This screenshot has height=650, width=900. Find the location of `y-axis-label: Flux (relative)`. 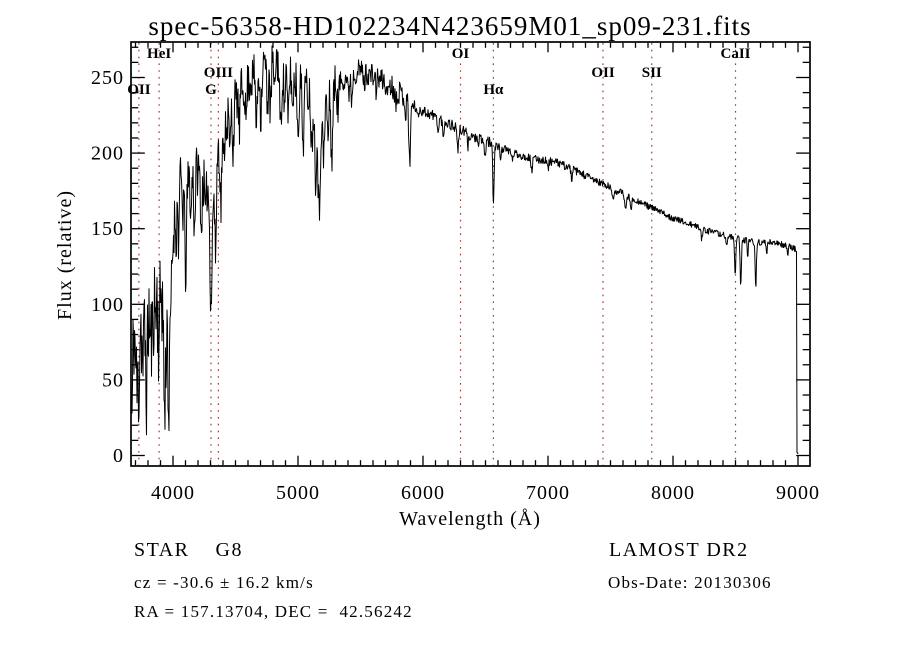

y-axis-label: Flux (relative) is located at coordinates (65, 255).